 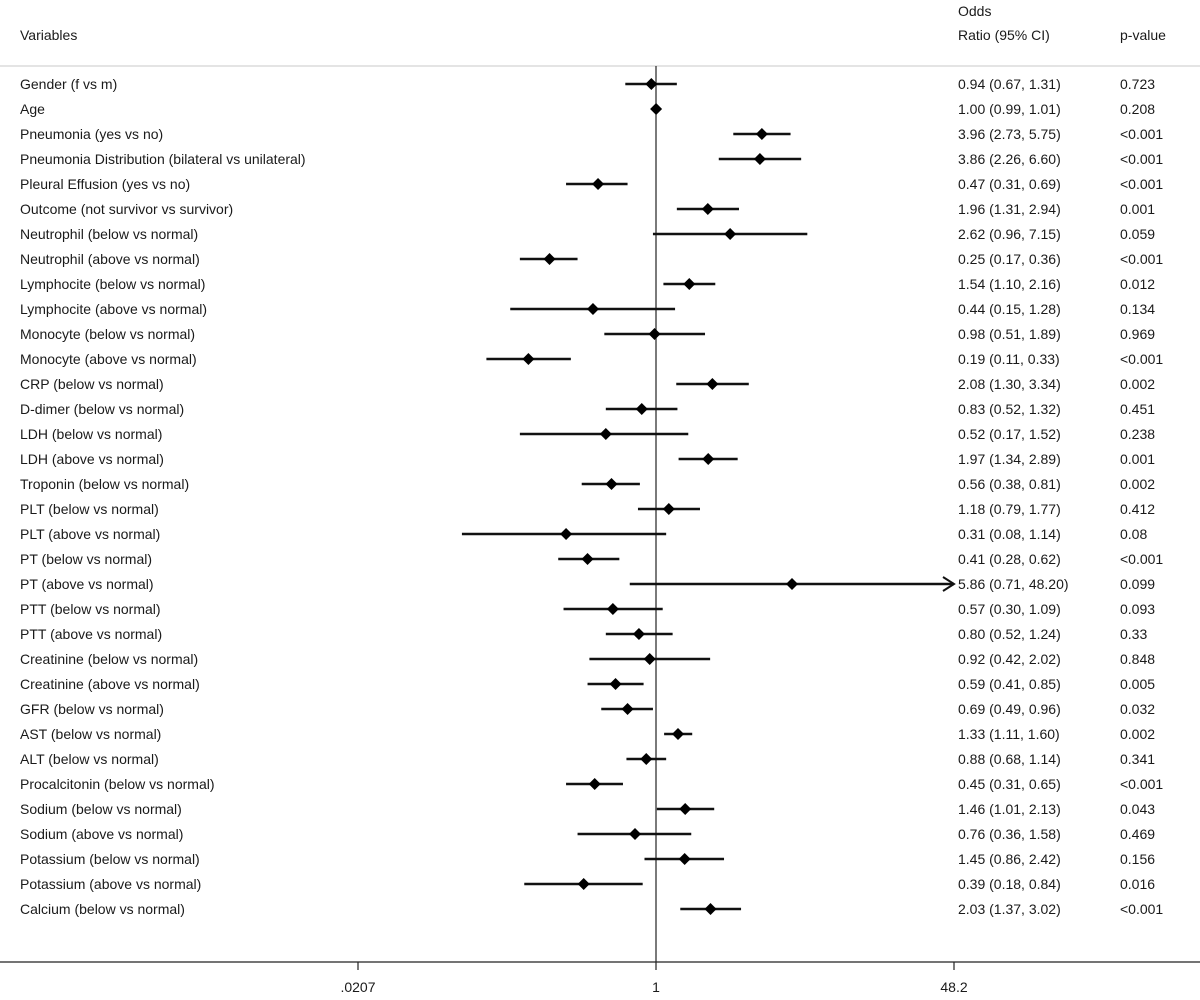 What do you see at coordinates (110, 259) in the screenshot?
I see `row-label: Neutrophil (above vs normal)` at bounding box center [110, 259].